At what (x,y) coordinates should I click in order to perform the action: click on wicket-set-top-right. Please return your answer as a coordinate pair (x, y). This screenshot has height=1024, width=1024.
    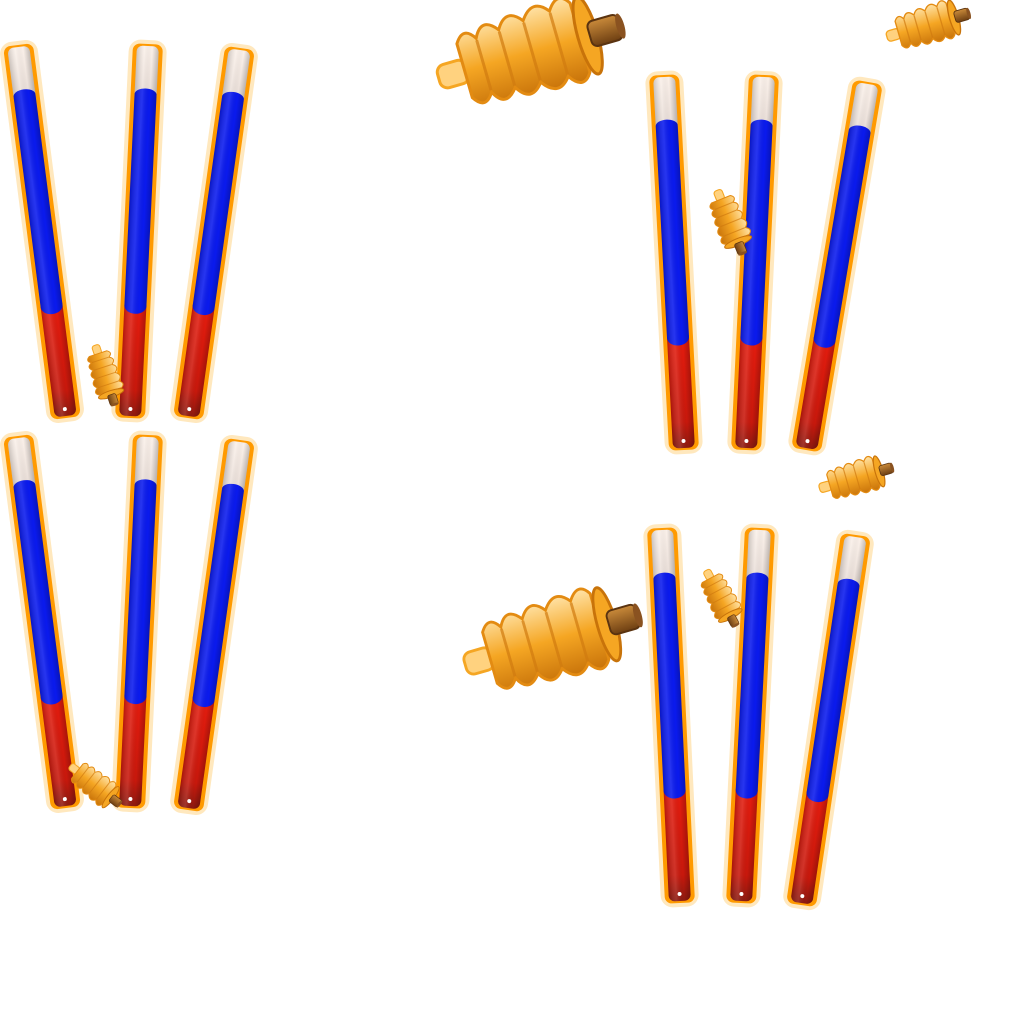
    Looking at the image, I should click on (765, 263).